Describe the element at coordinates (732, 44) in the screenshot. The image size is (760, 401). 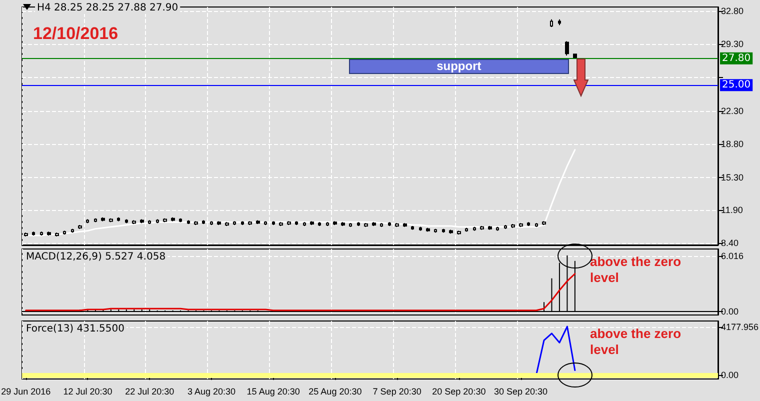
I see `y-tick-label: 29.30` at that location.